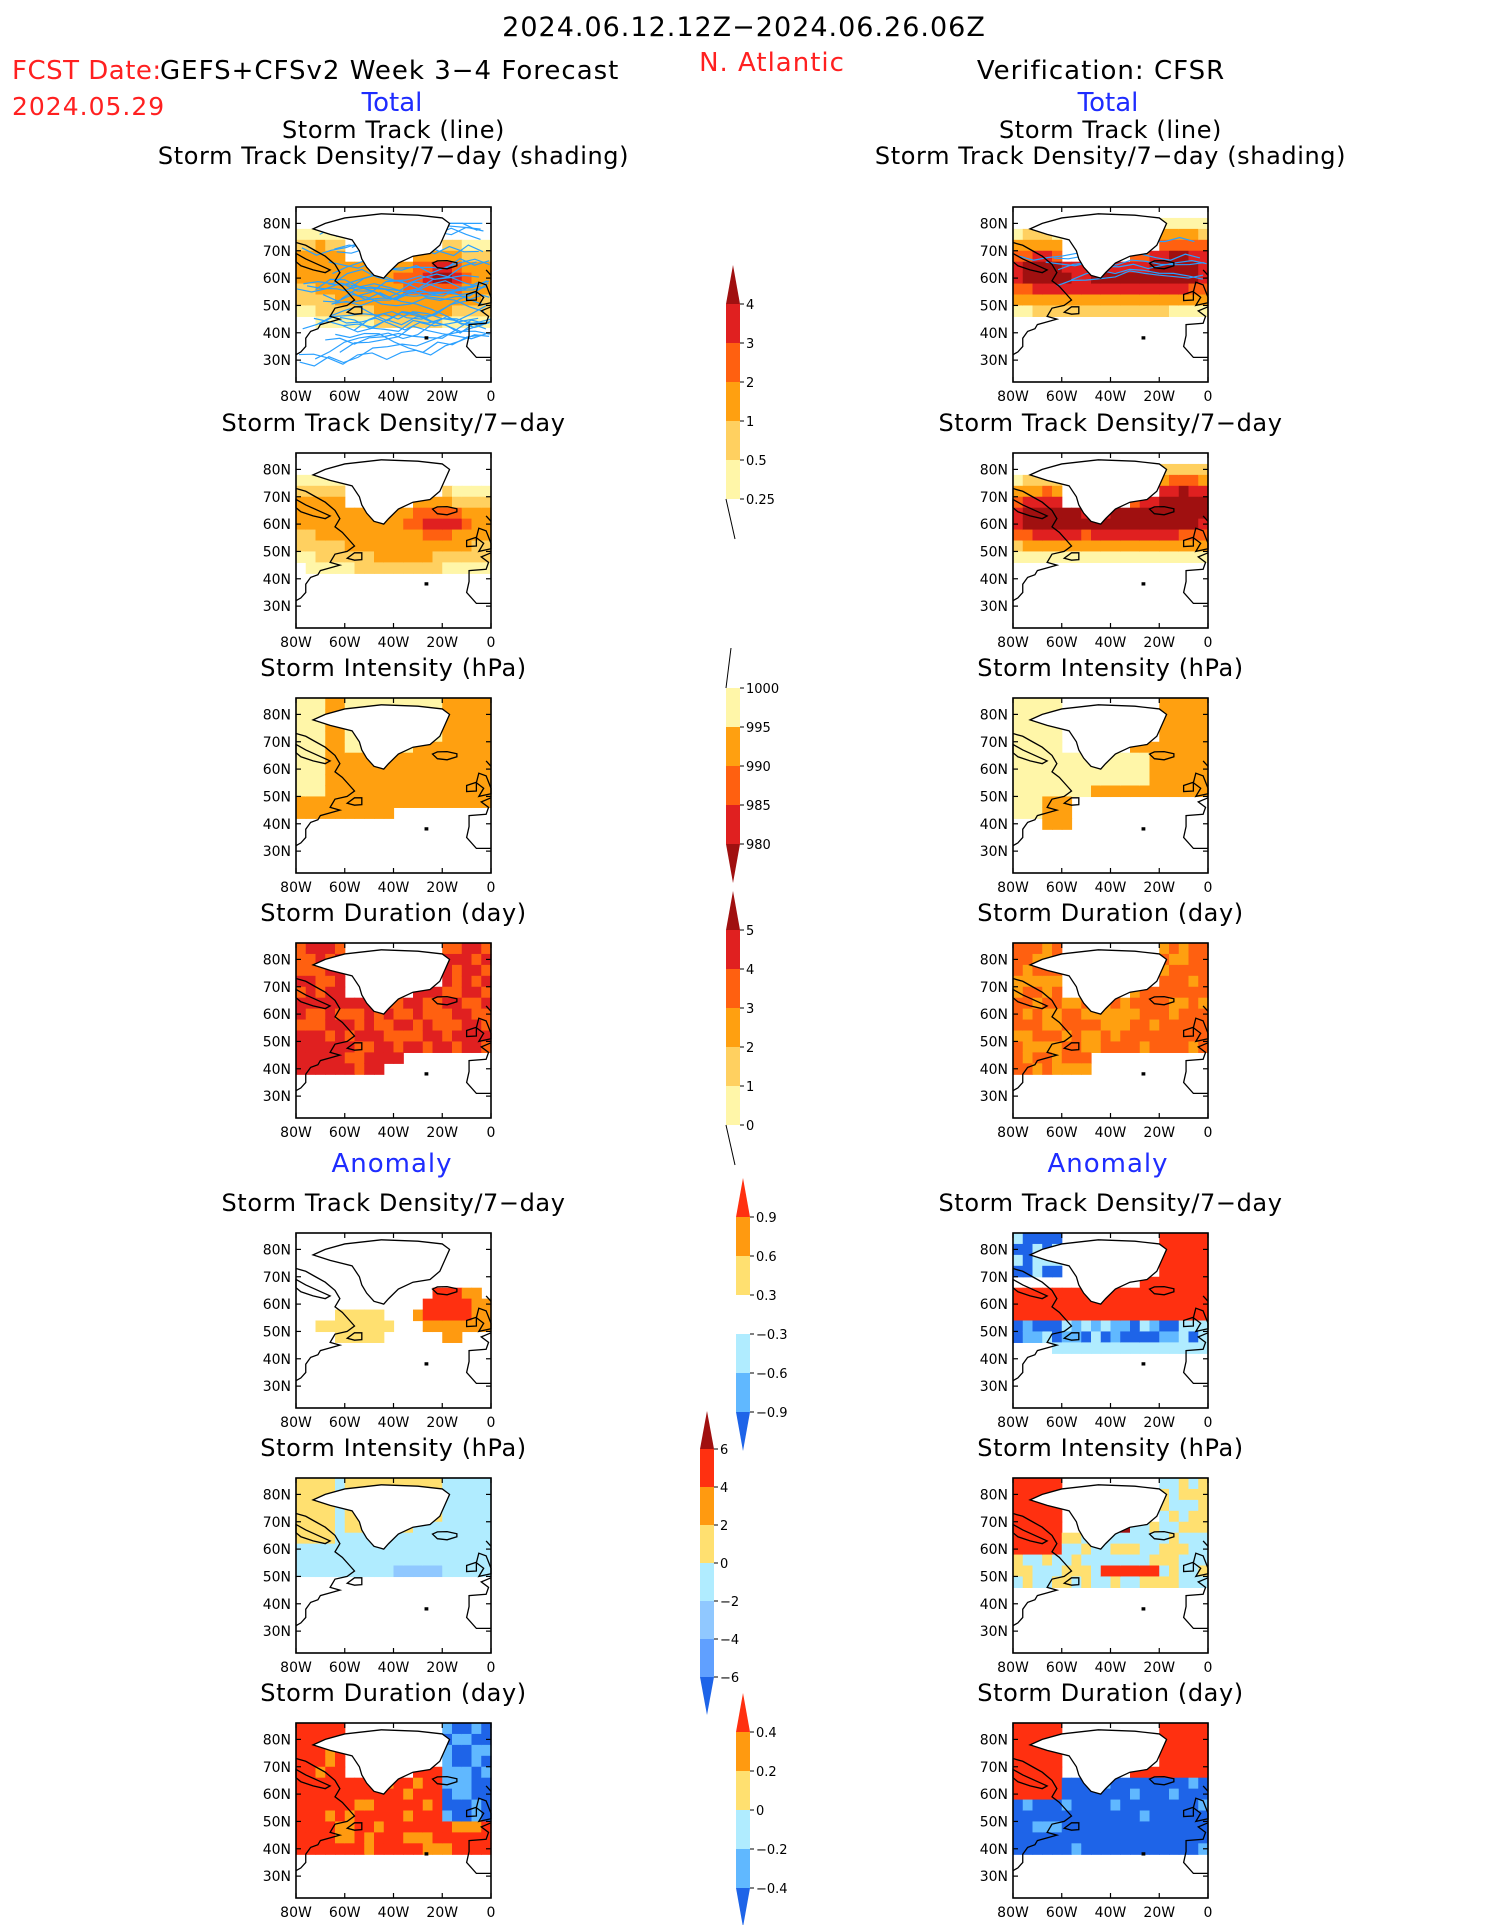 The height and width of the screenshot is (1925, 1487). What do you see at coordinates (994, 770) in the screenshot?
I see `y-tick-label: 60N` at bounding box center [994, 770].